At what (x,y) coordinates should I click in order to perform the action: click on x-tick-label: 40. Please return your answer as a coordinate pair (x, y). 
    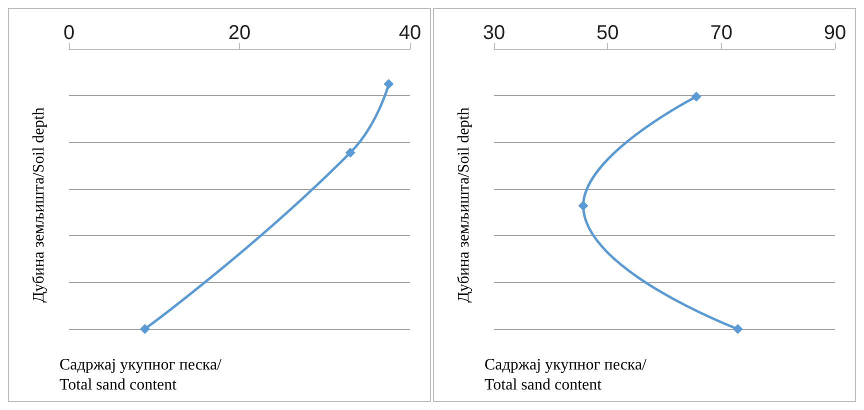
    Looking at the image, I should click on (410, 33).